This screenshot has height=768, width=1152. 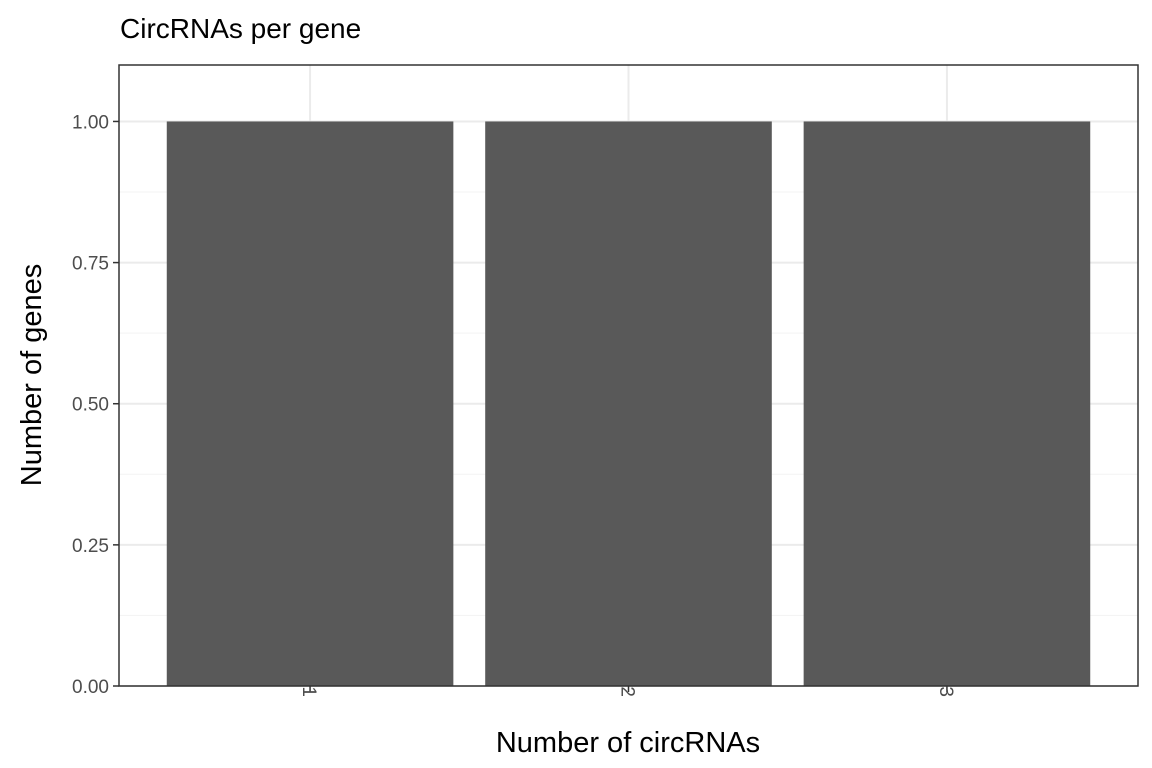 What do you see at coordinates (628, 743) in the screenshot?
I see `x-axis-label: Number of circRNAs` at bounding box center [628, 743].